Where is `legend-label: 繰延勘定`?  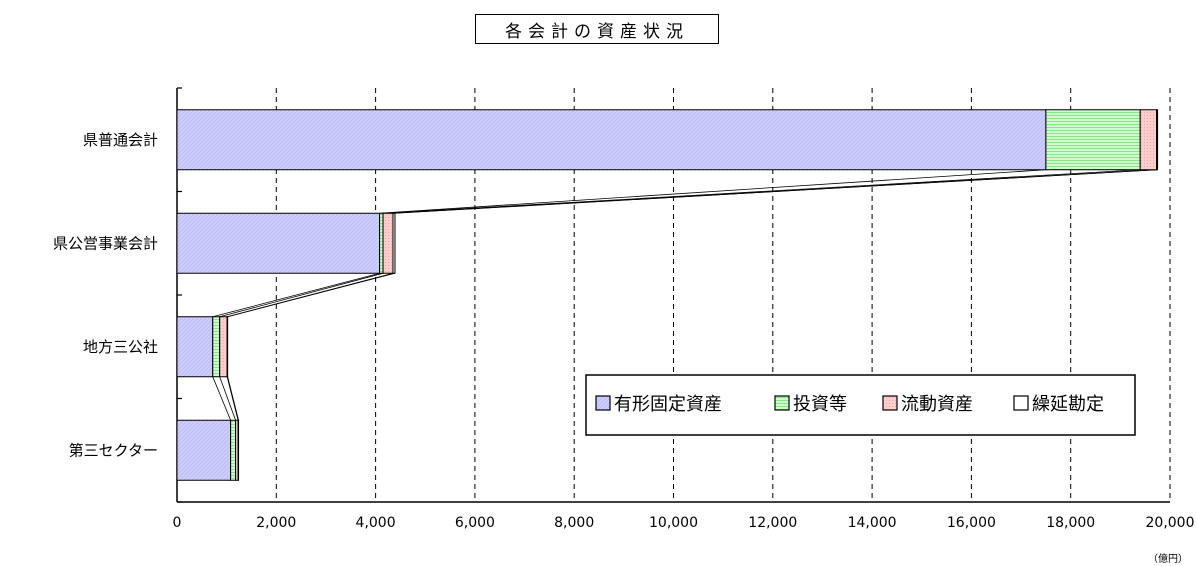 legend-label: 繰延勘定 is located at coordinates (1068, 404).